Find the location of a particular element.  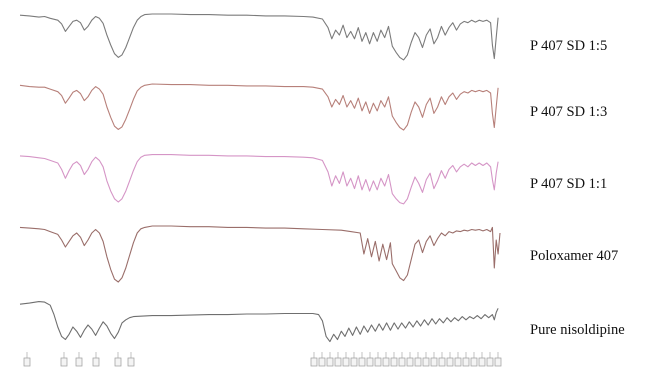

series-label-5: Pure nisoldipine is located at coordinates (577, 330).